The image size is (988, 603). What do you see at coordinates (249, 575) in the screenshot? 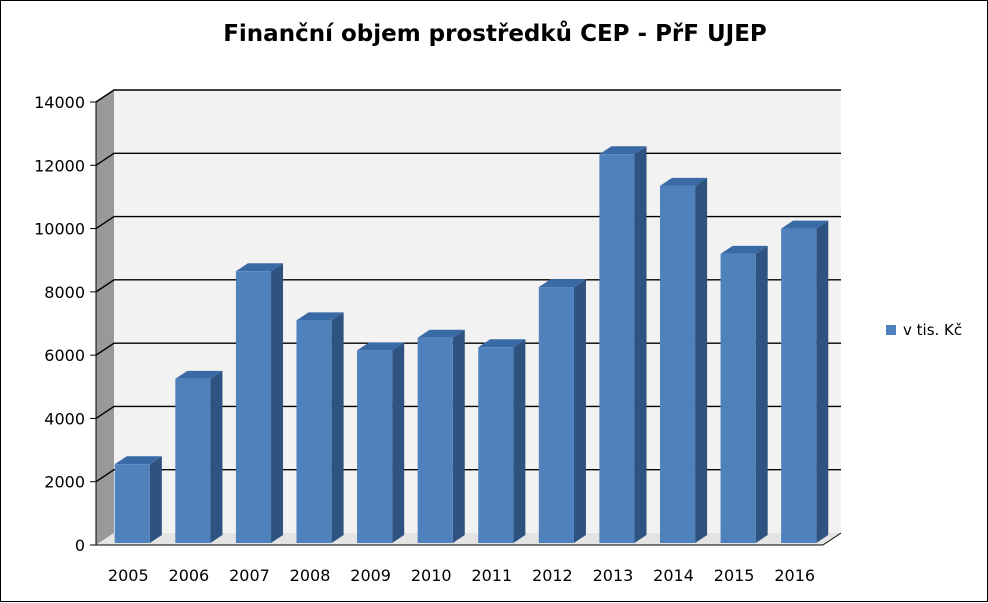
I see `x-tick-label: 2007` at bounding box center [249, 575].